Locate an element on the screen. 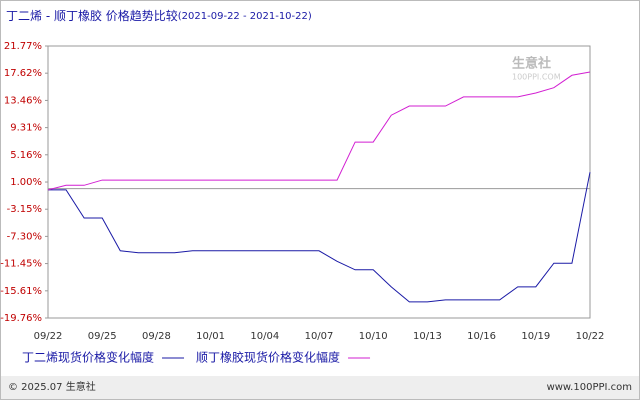  legend-label: 丁二烯现货价格变化幅度 is located at coordinates (88, 357).